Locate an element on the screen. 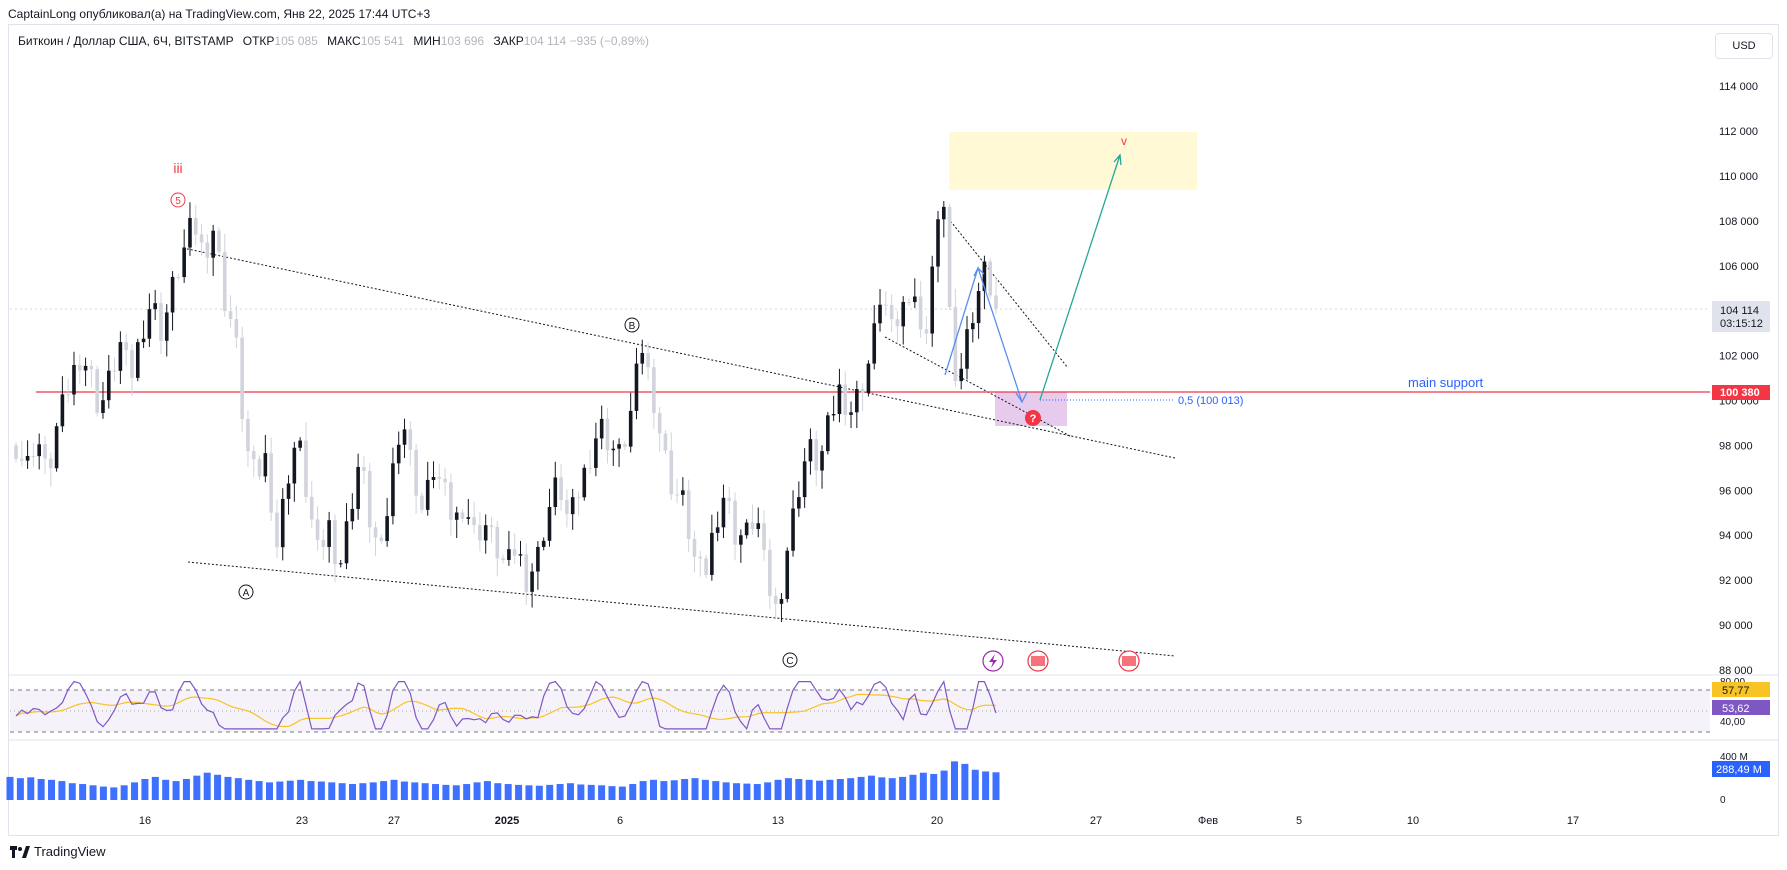  symbol-title: Биткоин / Доллар США, 6Ч, BITSTAMP is located at coordinates (126, 41).